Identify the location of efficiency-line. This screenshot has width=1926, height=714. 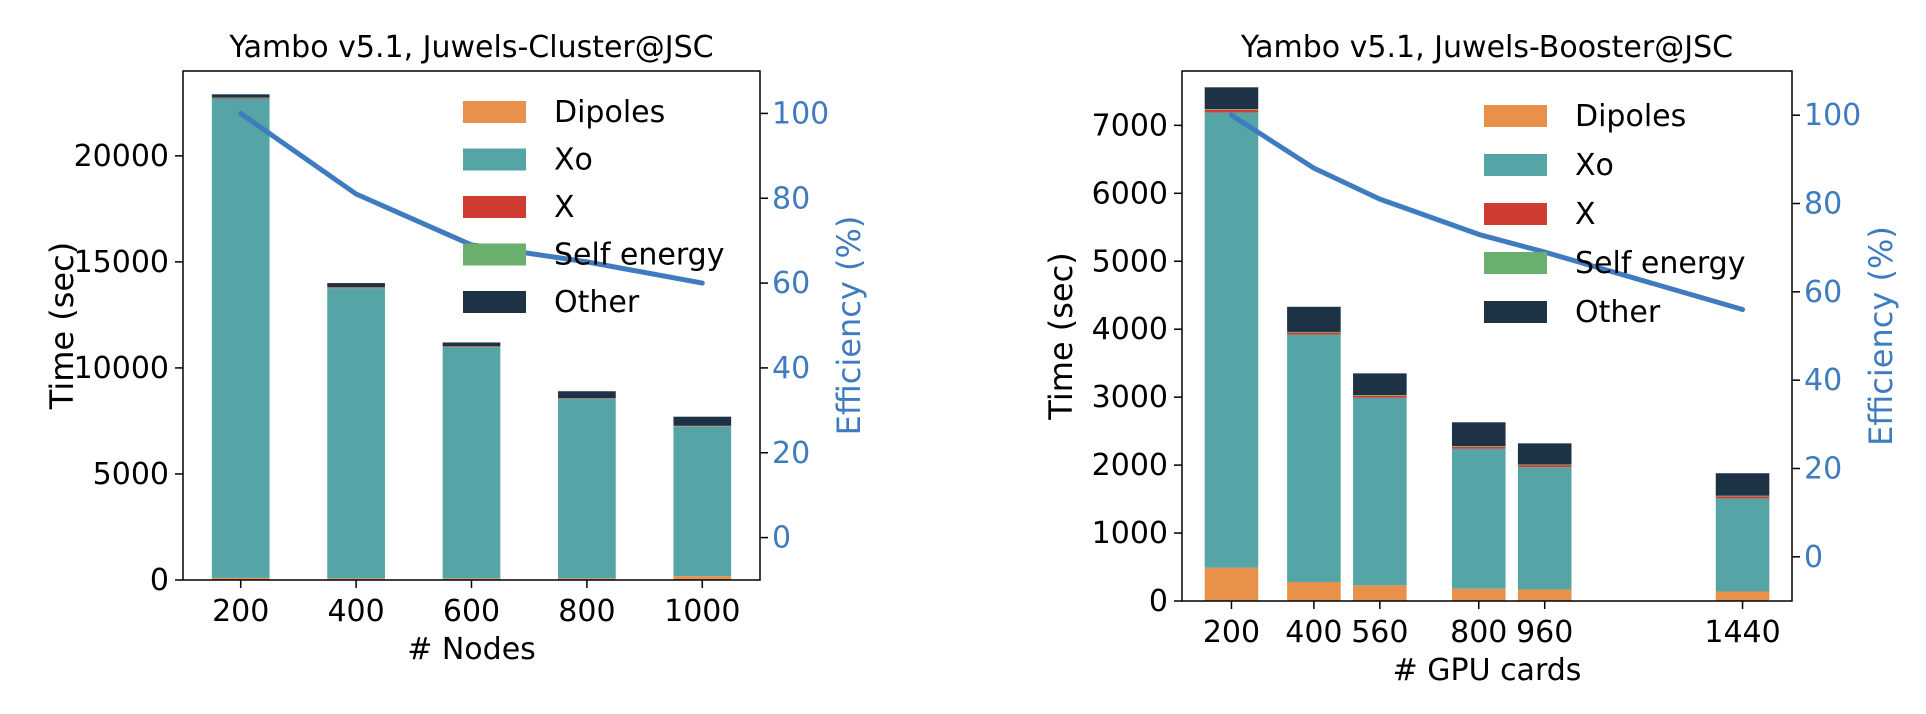
(1487, 212).